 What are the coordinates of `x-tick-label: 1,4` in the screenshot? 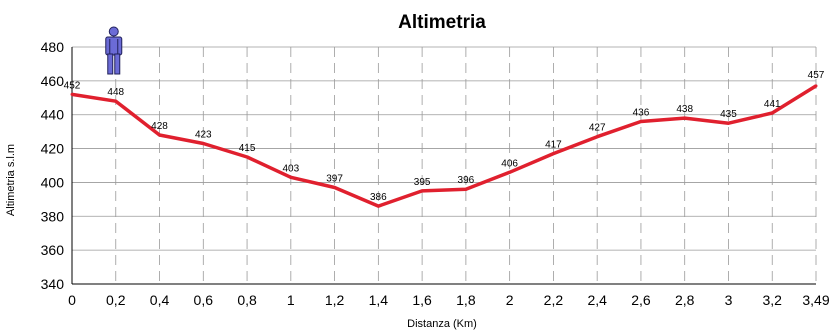 It's located at (379, 300).